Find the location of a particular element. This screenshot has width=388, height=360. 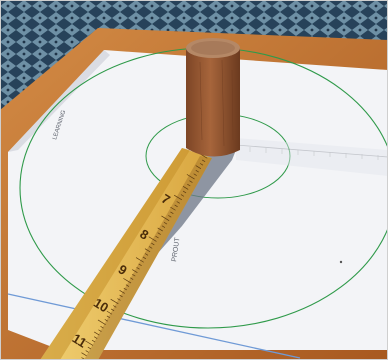

center-mark is located at coordinates (341, 262).